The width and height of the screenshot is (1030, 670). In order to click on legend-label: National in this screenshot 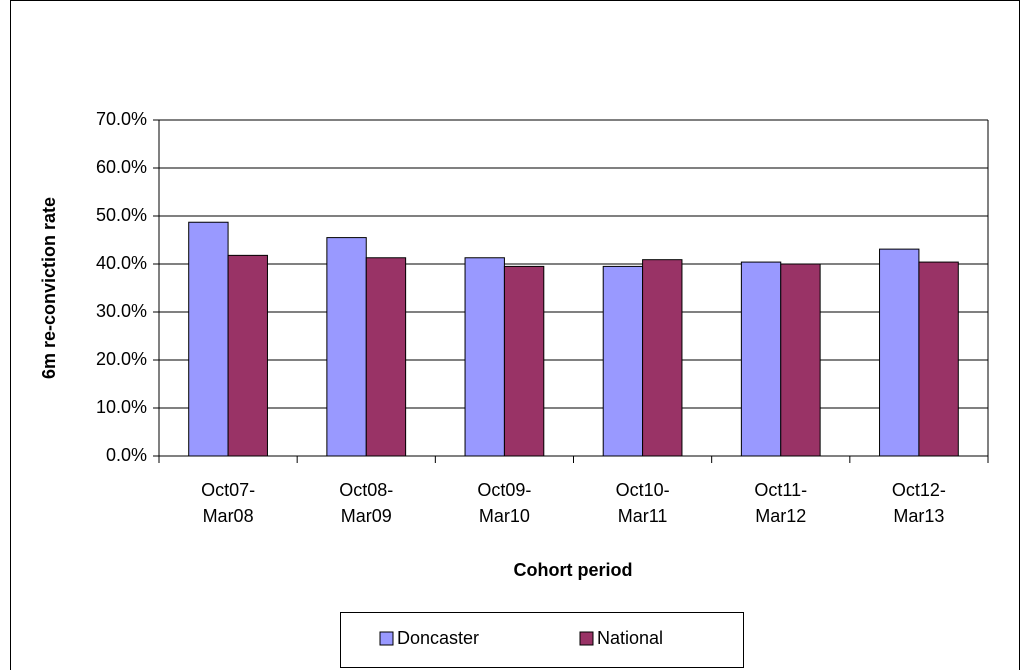, I will do `click(630, 638)`.